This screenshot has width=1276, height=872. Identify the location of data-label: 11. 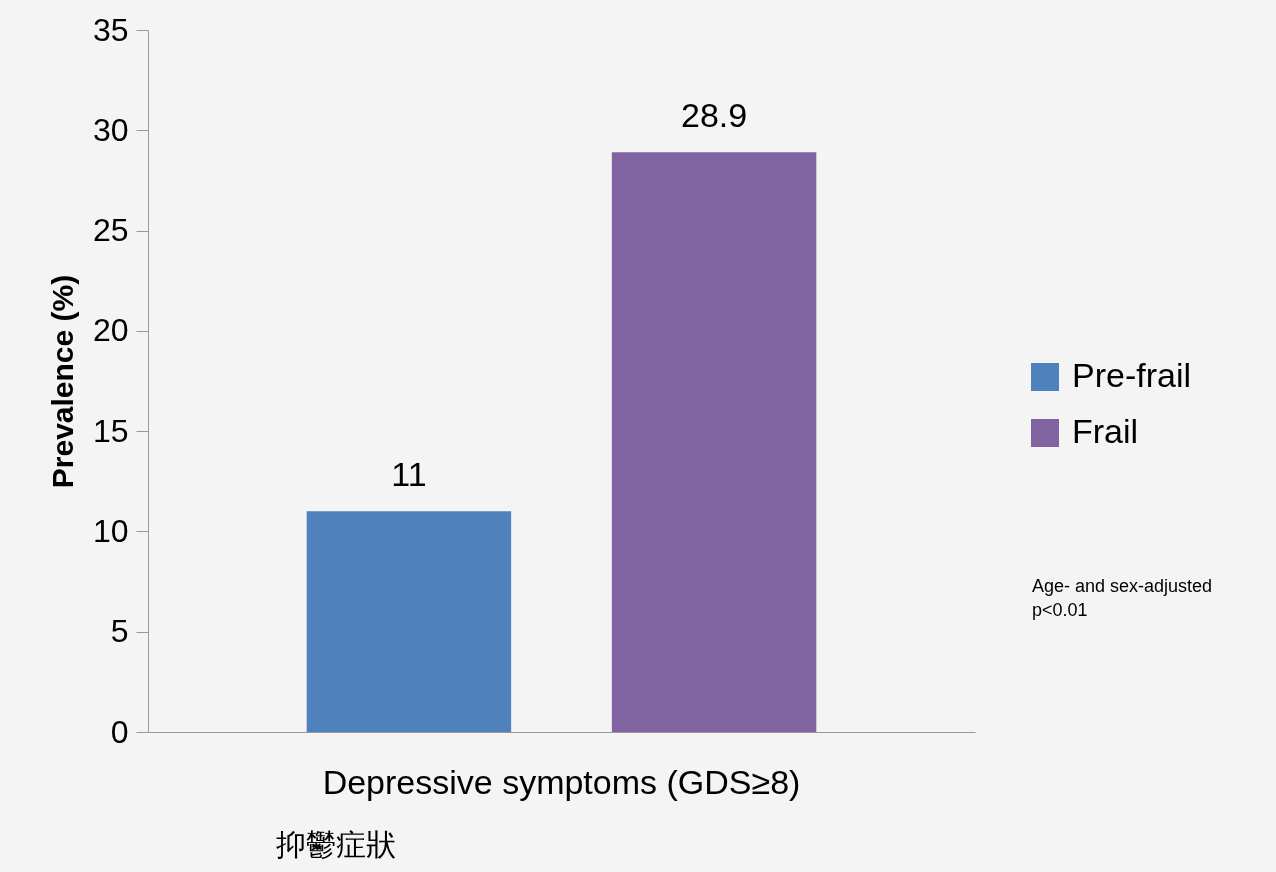
(409, 474).